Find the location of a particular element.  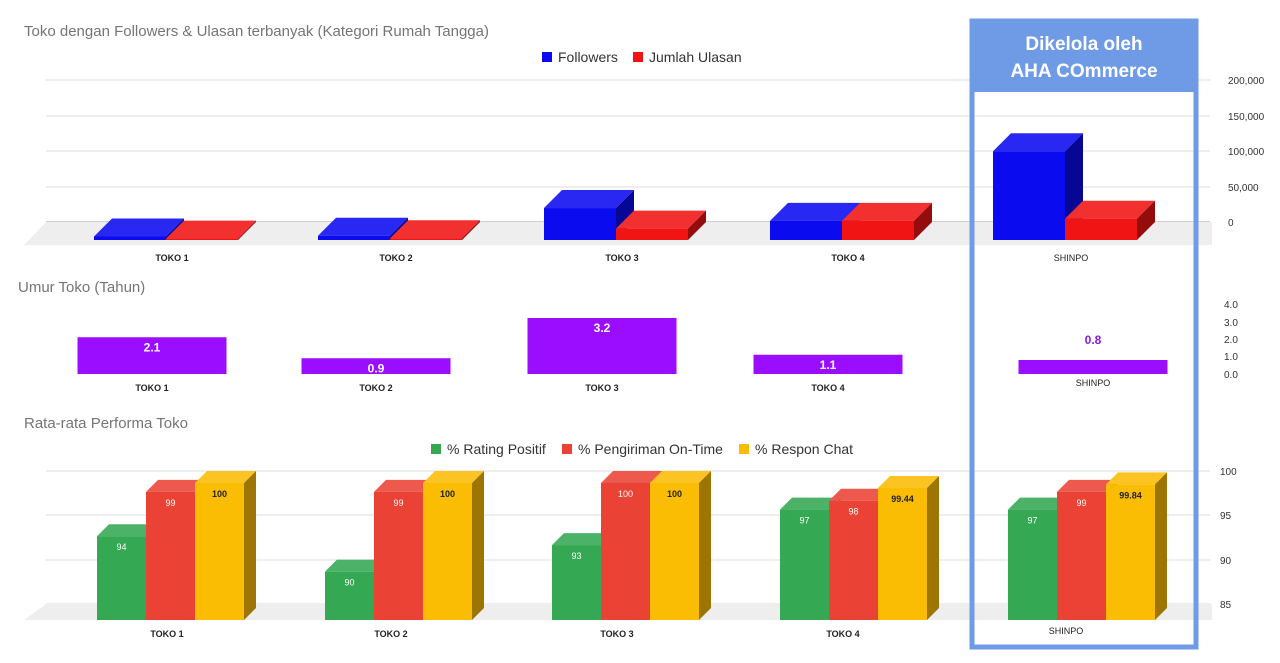

highlight-header is located at coordinates (1084, 56).